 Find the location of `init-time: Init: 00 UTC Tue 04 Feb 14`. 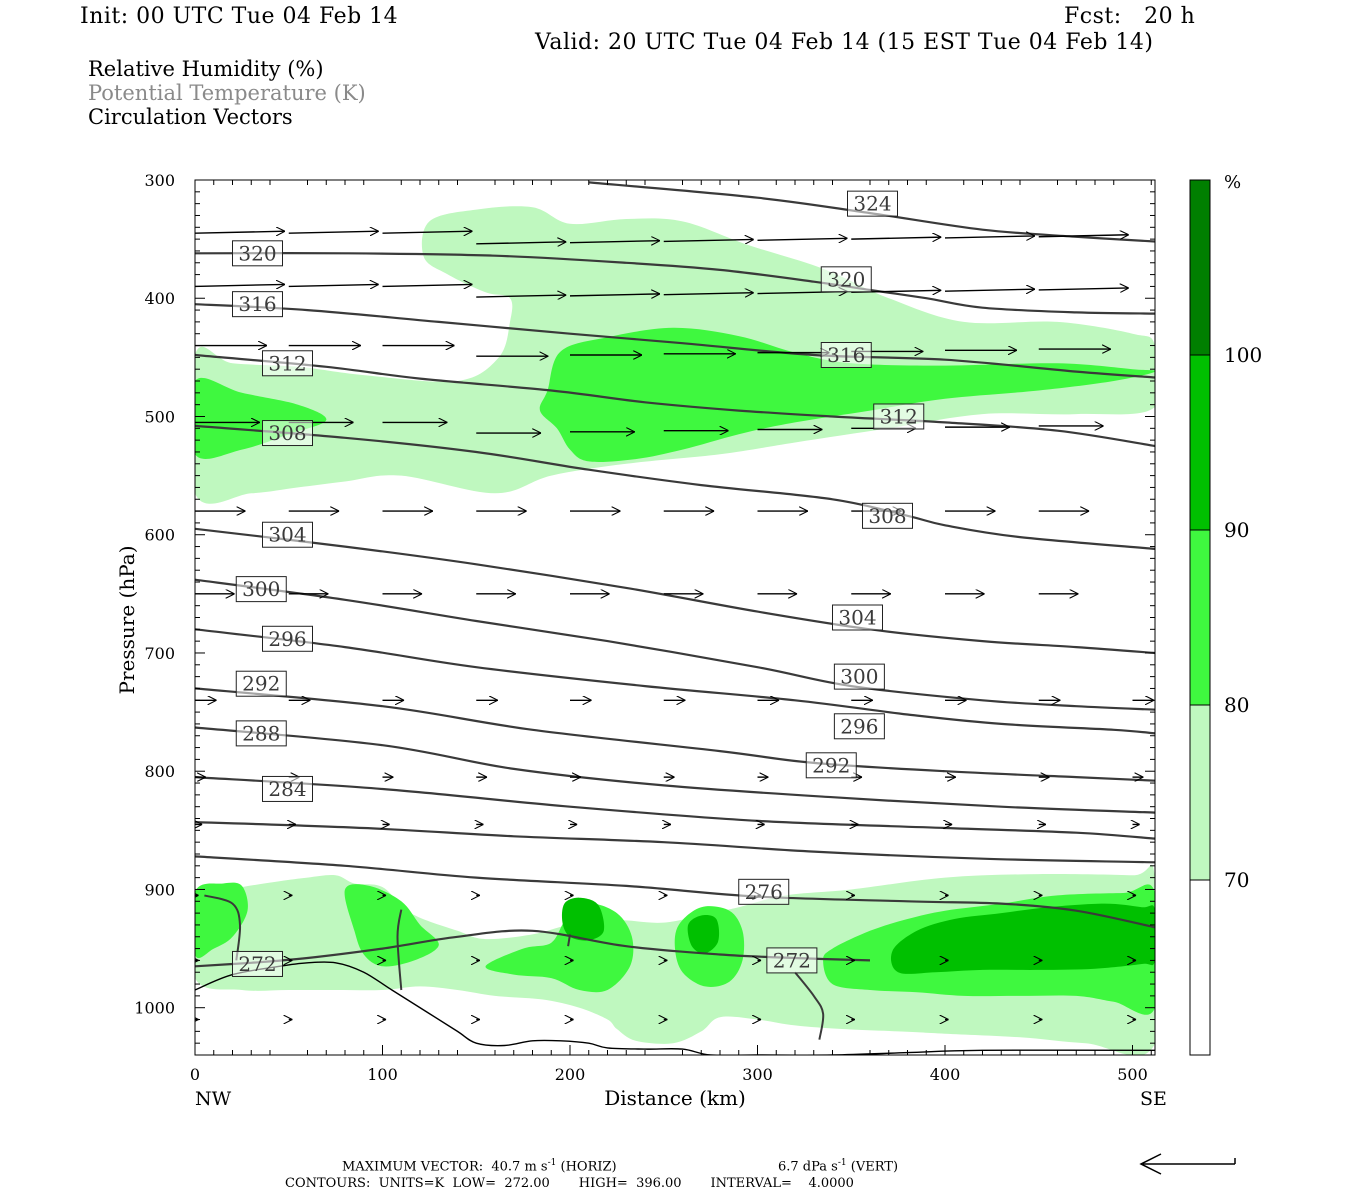

init-time: Init: 00 UTC Tue 04 Feb 14 is located at coordinates (239, 16).